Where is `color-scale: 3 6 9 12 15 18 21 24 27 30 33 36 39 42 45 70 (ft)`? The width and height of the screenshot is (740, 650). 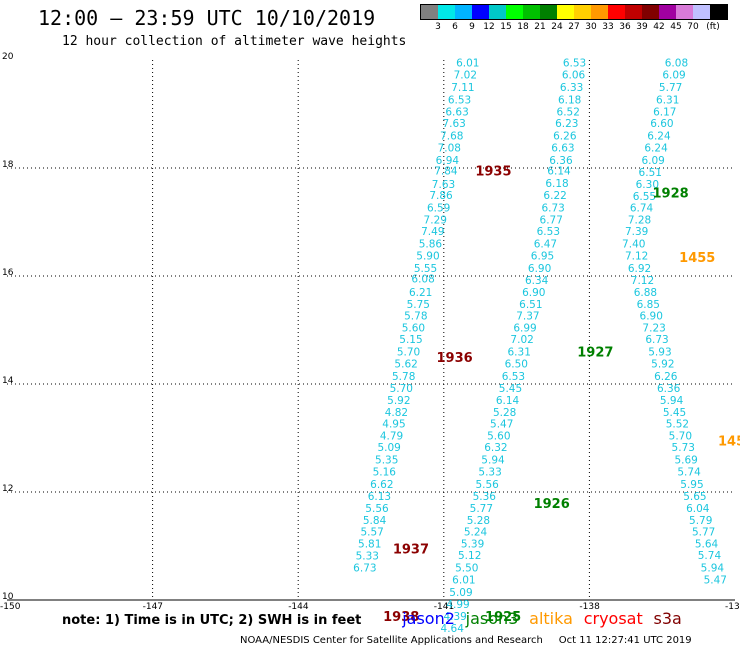 color-scale: 3 6 9 12 15 18 21 24 27 30 33 36 39 42 45 70 (ft) is located at coordinates (580, 19).